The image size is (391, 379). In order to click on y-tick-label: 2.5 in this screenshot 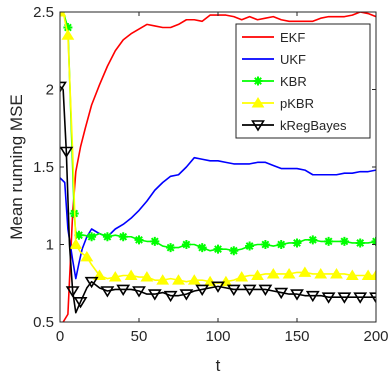, I will do `click(43, 12)`.